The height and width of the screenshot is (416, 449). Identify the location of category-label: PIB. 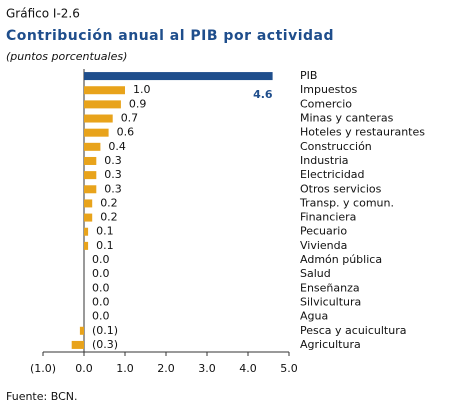
(308, 75).